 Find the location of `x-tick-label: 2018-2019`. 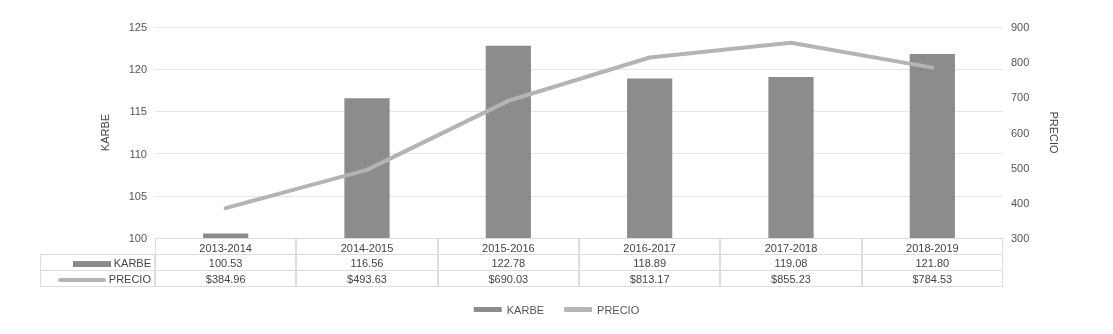

x-tick-label: 2018-2019 is located at coordinates (932, 247).